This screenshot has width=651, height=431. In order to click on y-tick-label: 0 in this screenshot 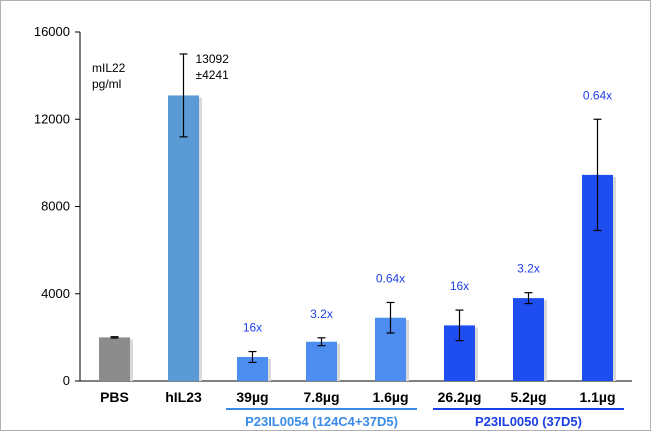, I will do `click(66, 380)`.